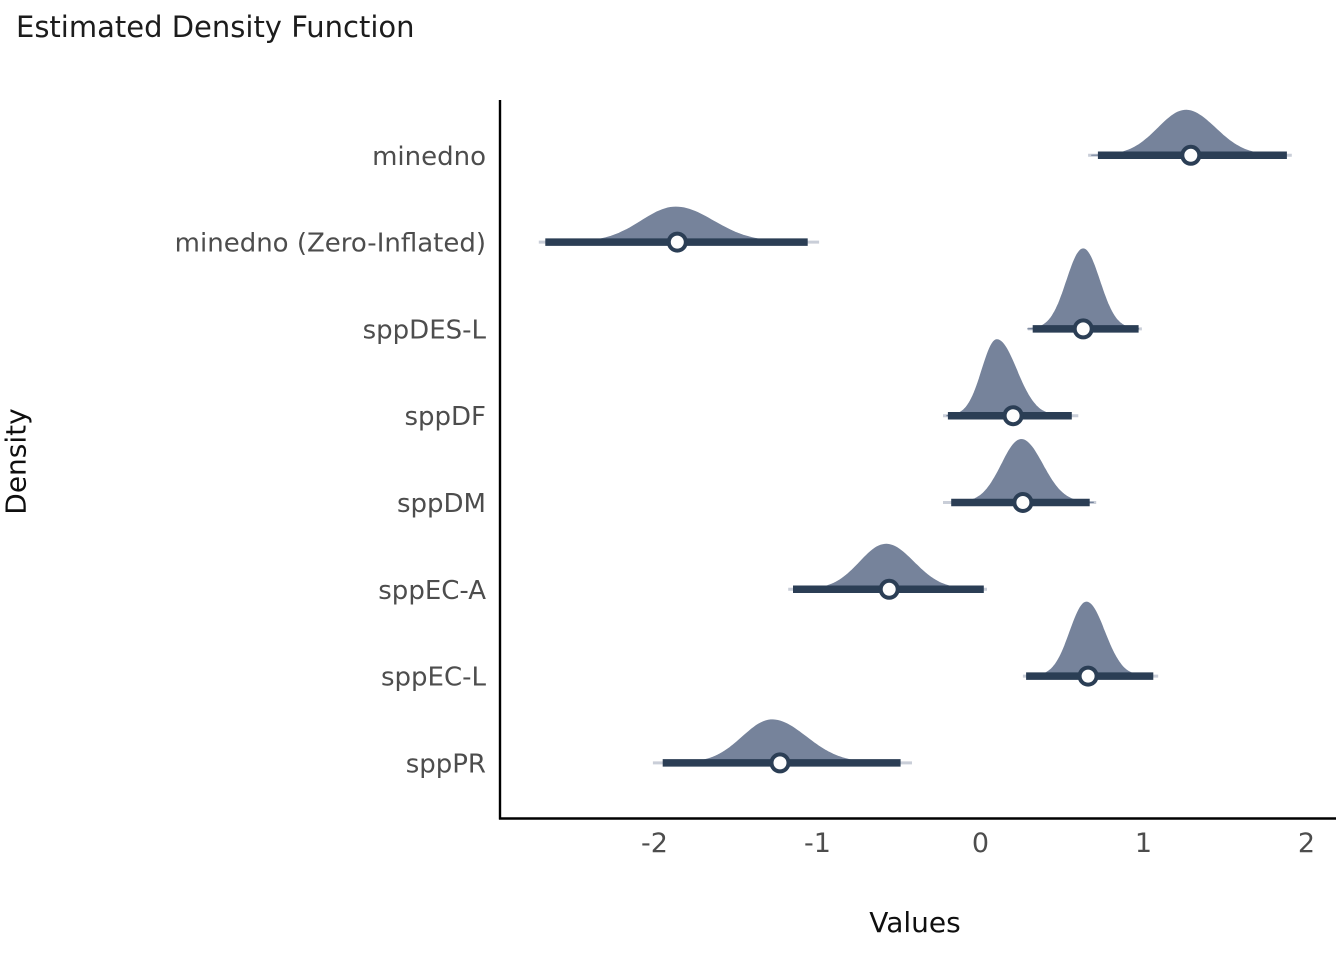 The width and height of the screenshot is (1344, 960). Describe the element at coordinates (434, 678) in the screenshot. I see `row-label: sppEC-L` at that location.